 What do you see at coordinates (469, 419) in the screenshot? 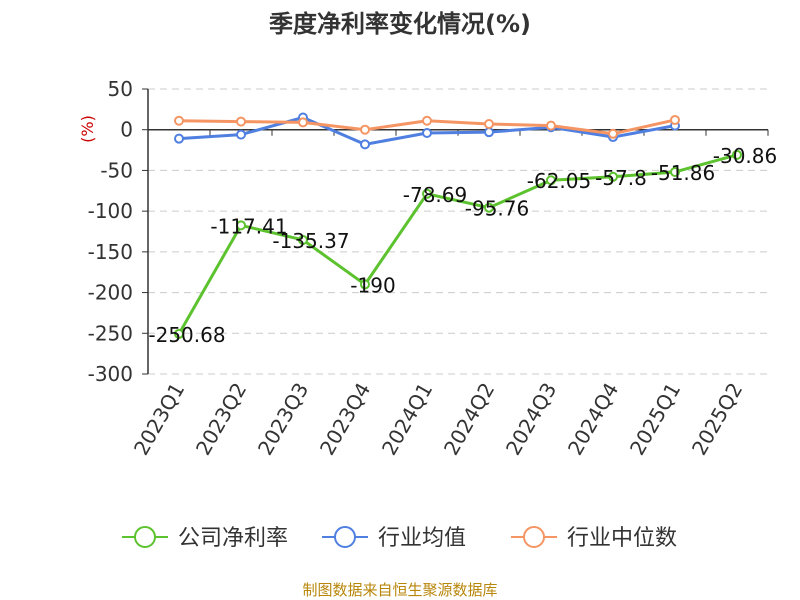
I see `x-tick-label: 2024Q2` at bounding box center [469, 419].